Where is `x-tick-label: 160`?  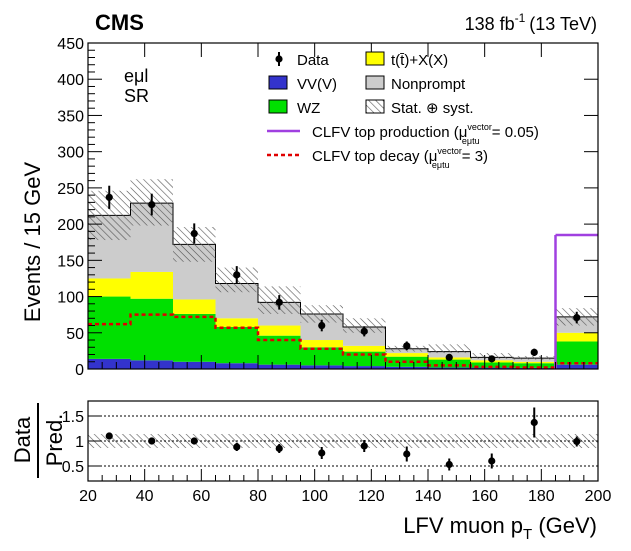 x-tick-label: 160 is located at coordinates (484, 496).